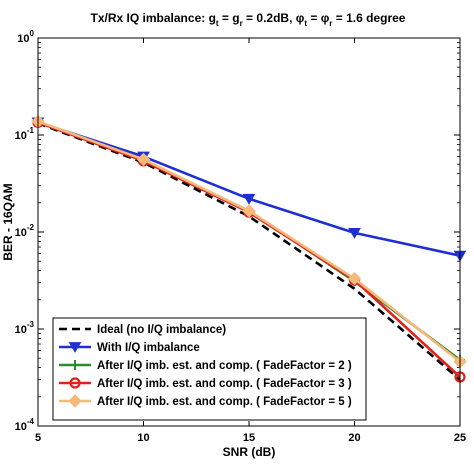 This screenshot has height=474, width=474. I want to click on x-tick-label: 5, so click(38, 438).